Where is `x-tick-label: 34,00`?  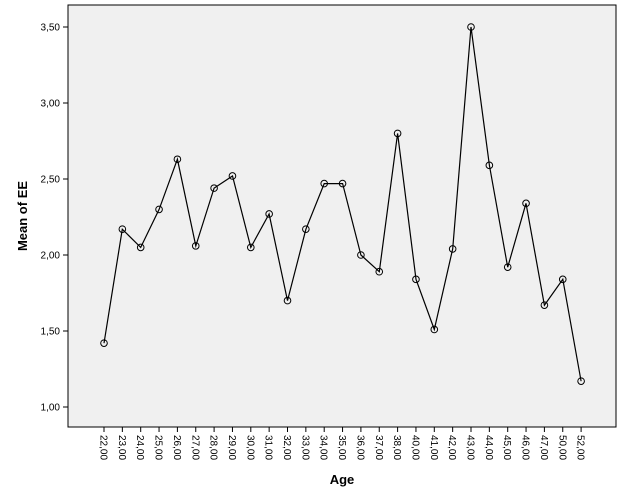 x-tick-label: 34,00 is located at coordinates (323, 447).